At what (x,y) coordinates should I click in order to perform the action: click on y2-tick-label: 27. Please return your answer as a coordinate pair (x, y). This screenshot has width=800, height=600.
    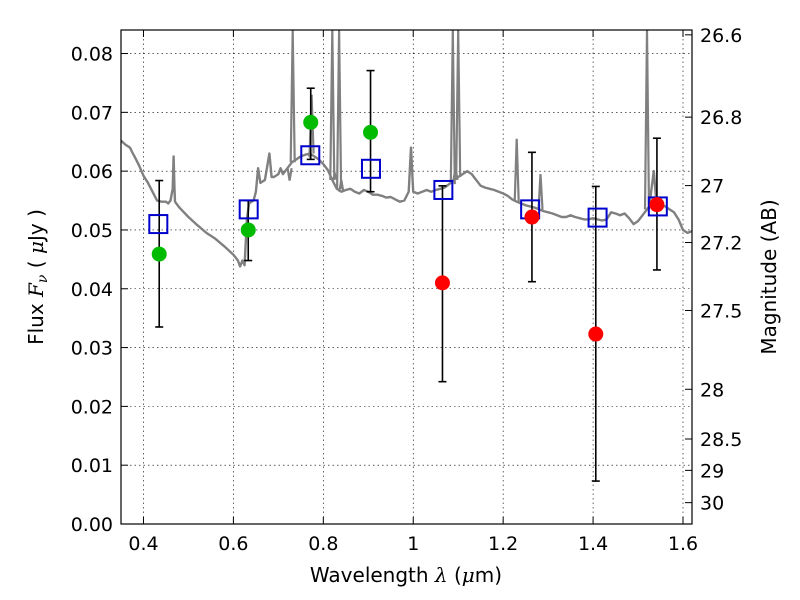
    Looking at the image, I should click on (712, 187).